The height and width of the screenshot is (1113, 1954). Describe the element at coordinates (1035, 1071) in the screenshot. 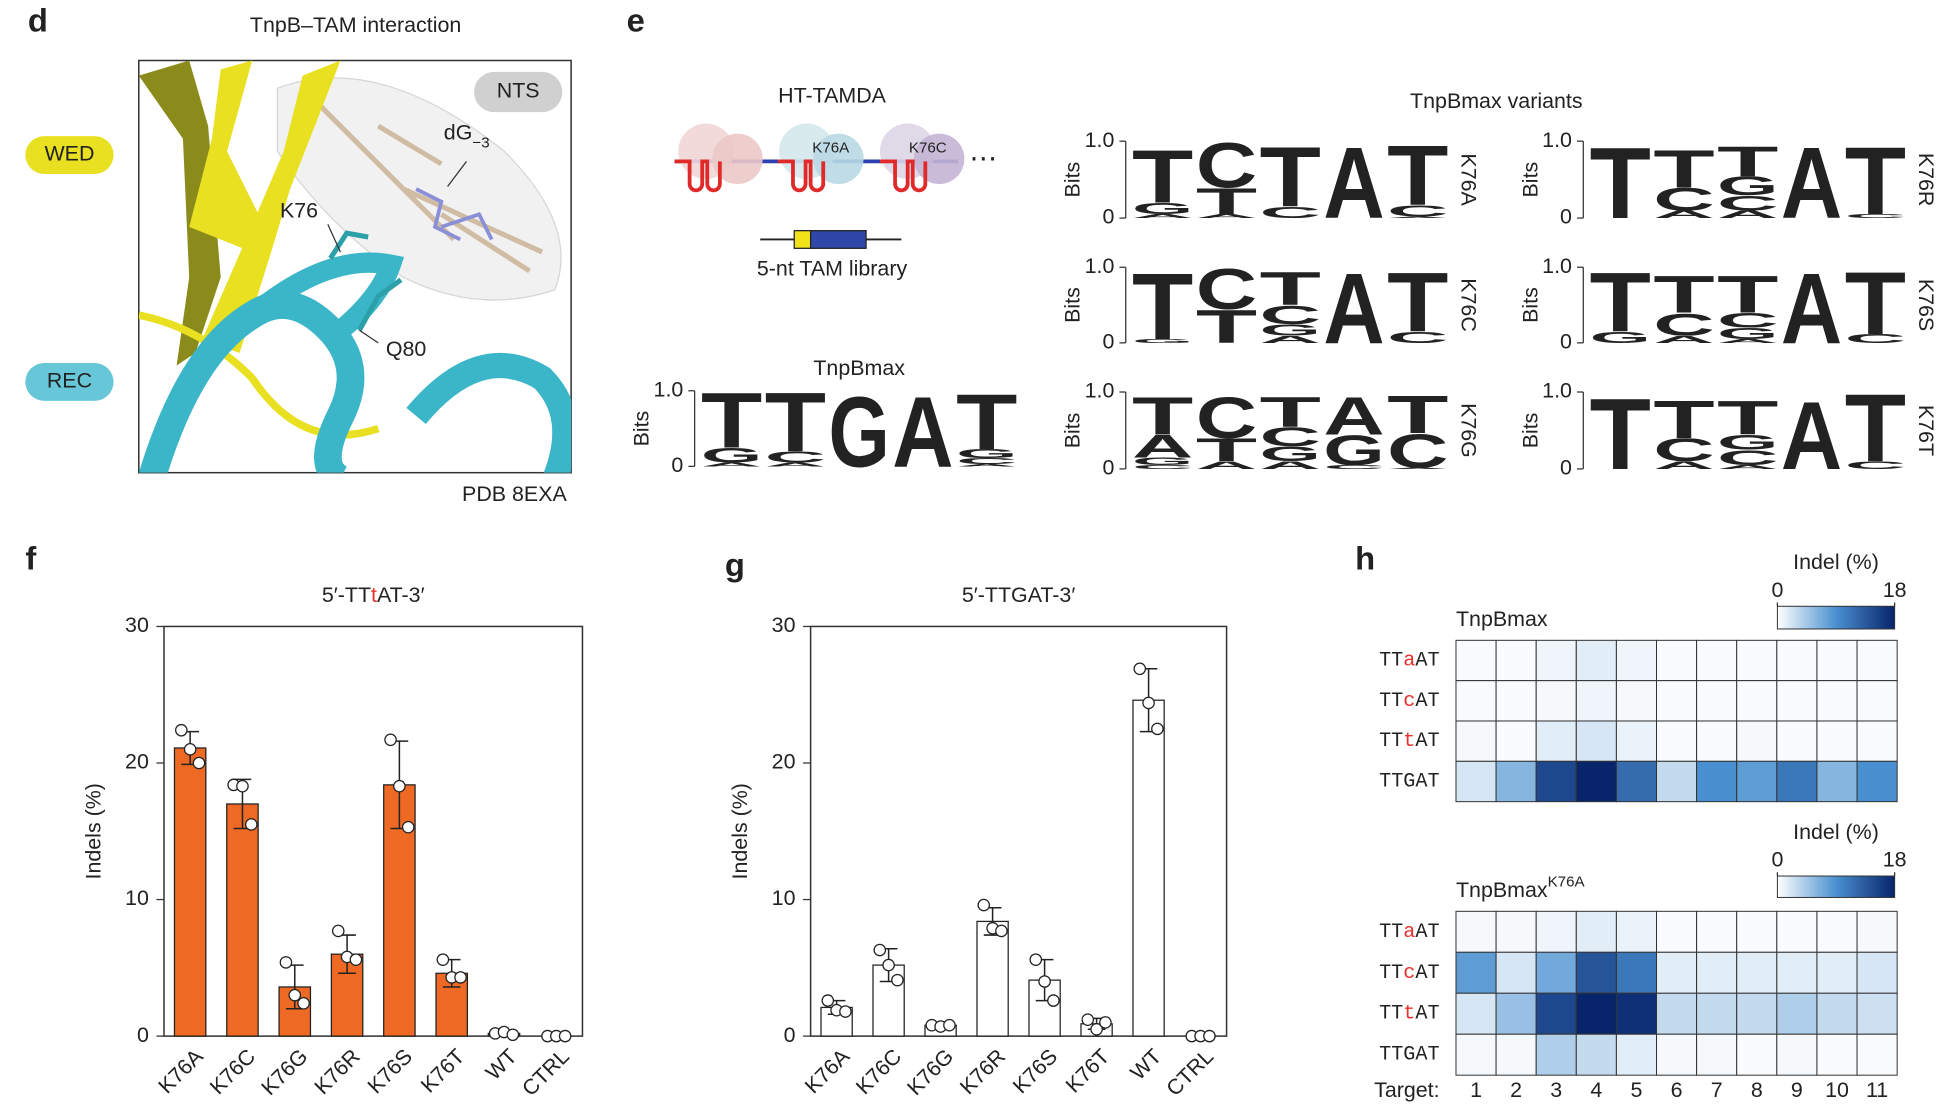

I see `x-tick-label: K76S` at that location.